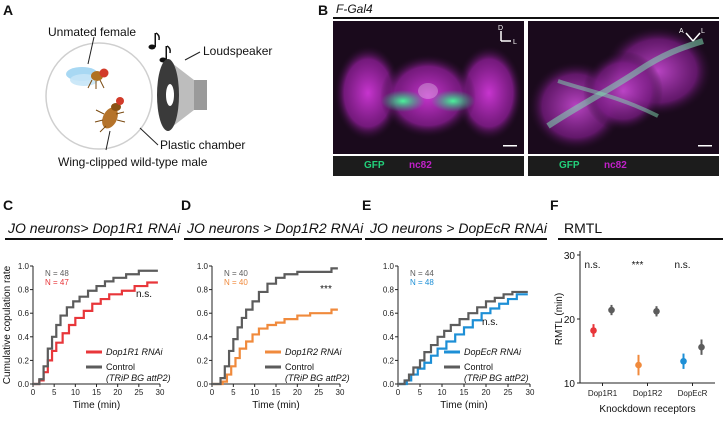 The height and width of the screenshot is (421, 726). Describe the element at coordinates (570, 384) in the screenshot. I see `y-tick-label: 10` at that location.